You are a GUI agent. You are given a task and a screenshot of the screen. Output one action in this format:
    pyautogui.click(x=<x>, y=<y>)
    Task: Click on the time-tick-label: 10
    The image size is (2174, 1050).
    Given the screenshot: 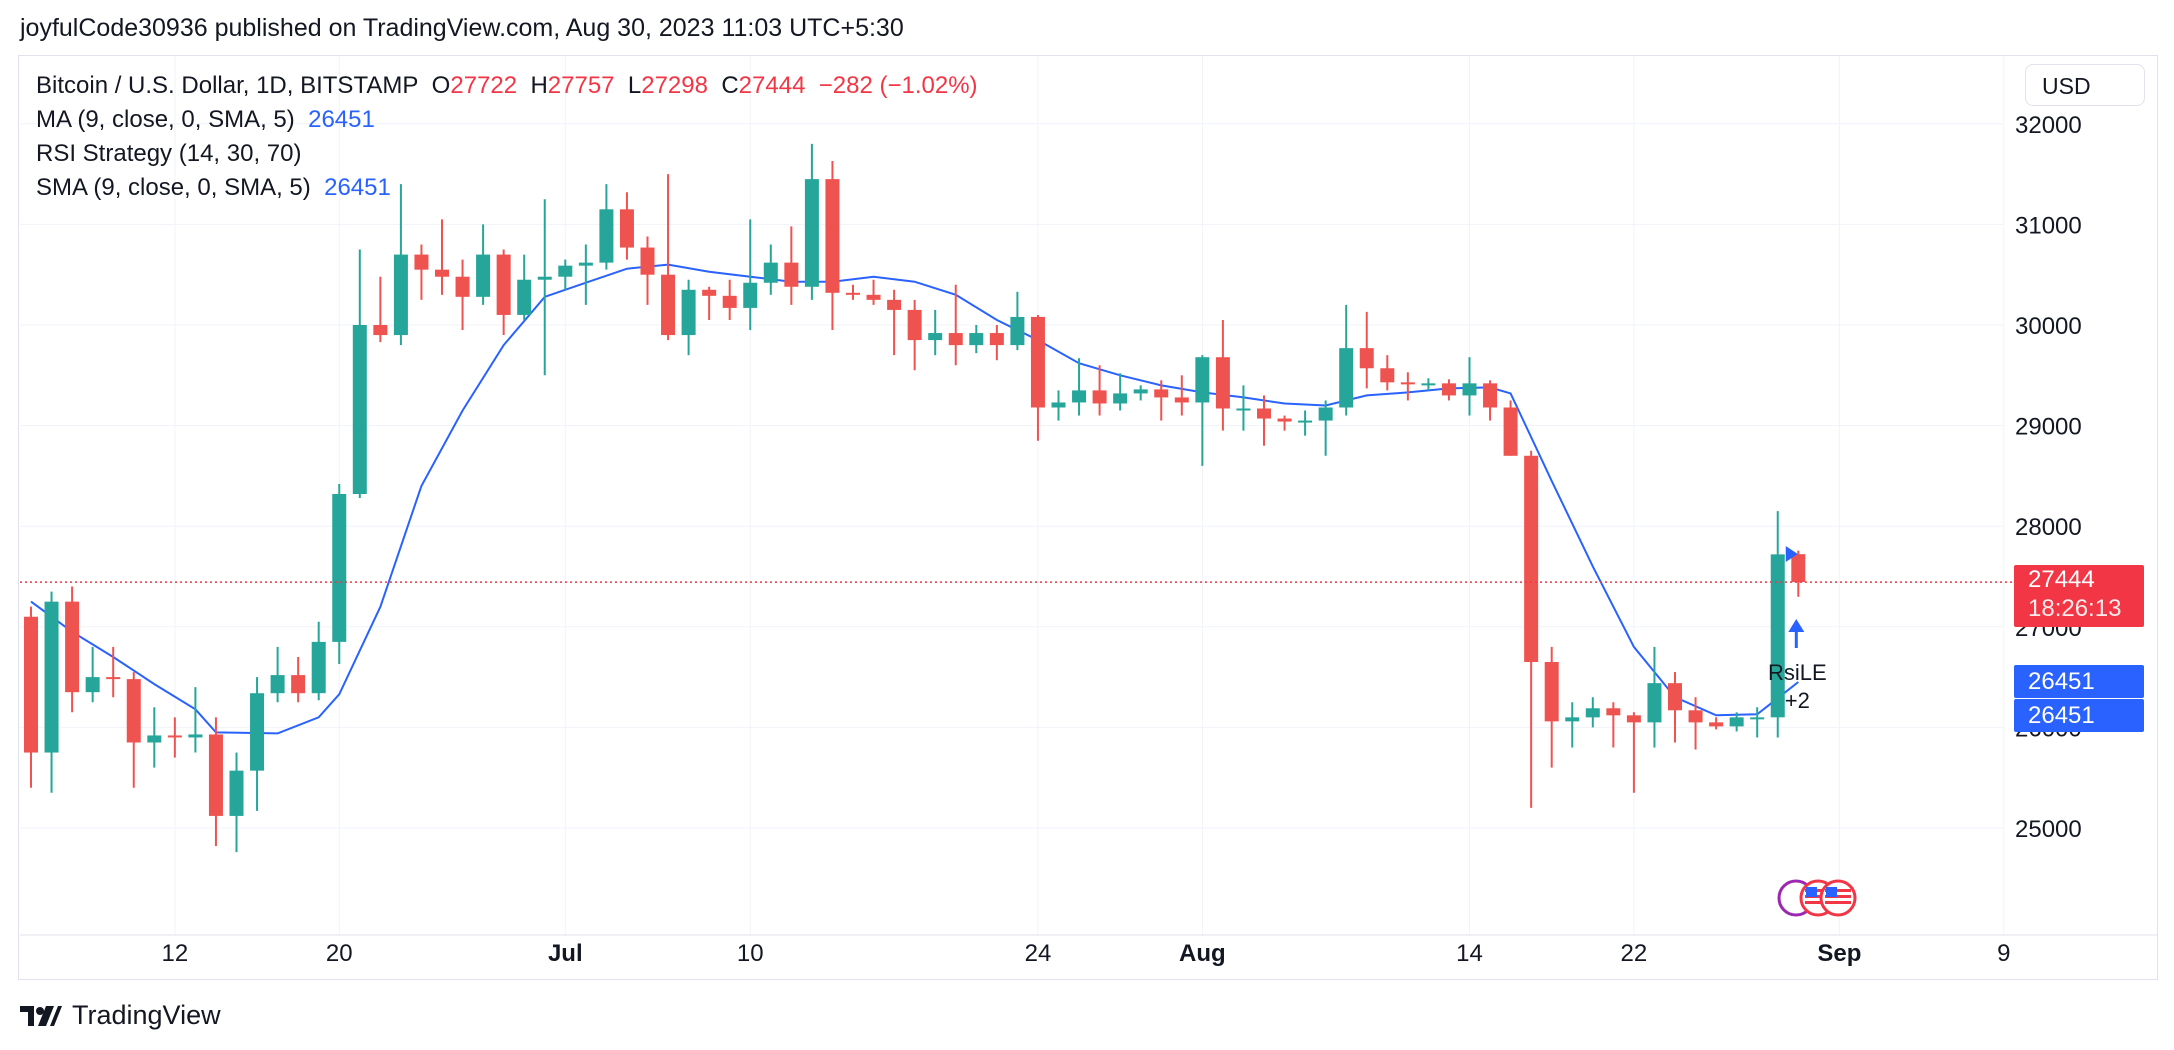 What is the action you would take?
    pyautogui.click(x=750, y=953)
    